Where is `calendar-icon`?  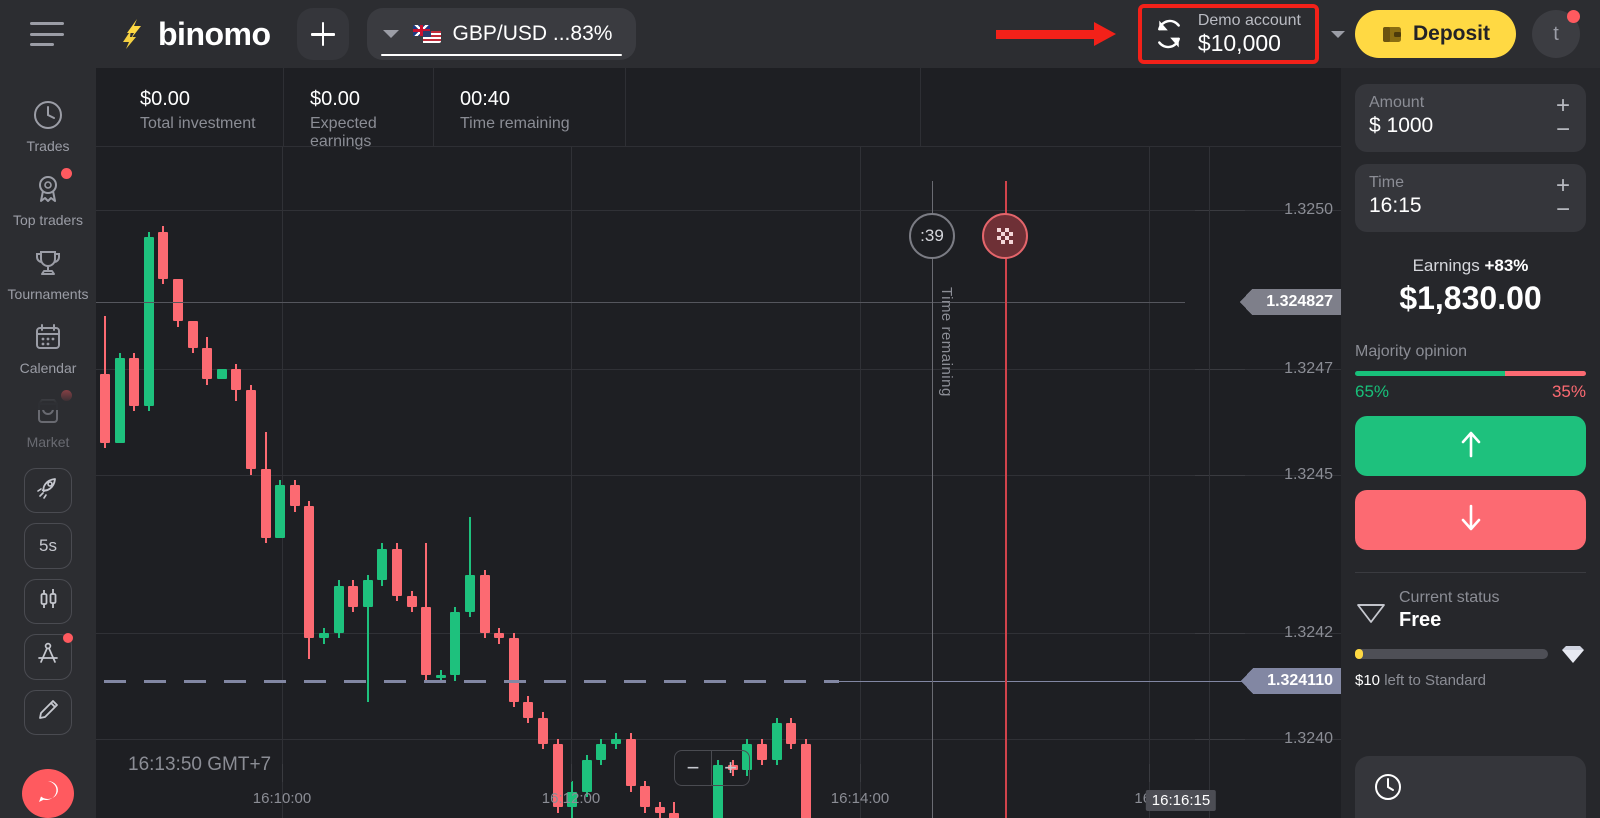 calendar-icon is located at coordinates (48, 337).